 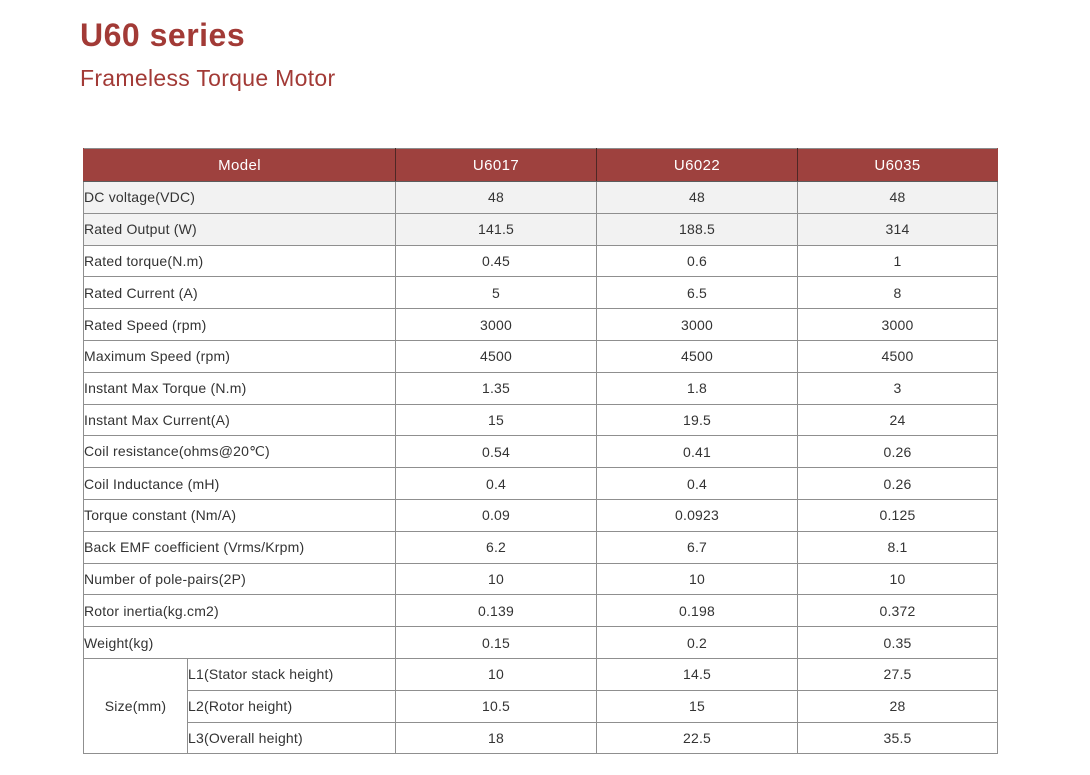 I want to click on table-row: Instant Max Torque (N.m) 1.35 1.8 3, so click(x=540, y=388).